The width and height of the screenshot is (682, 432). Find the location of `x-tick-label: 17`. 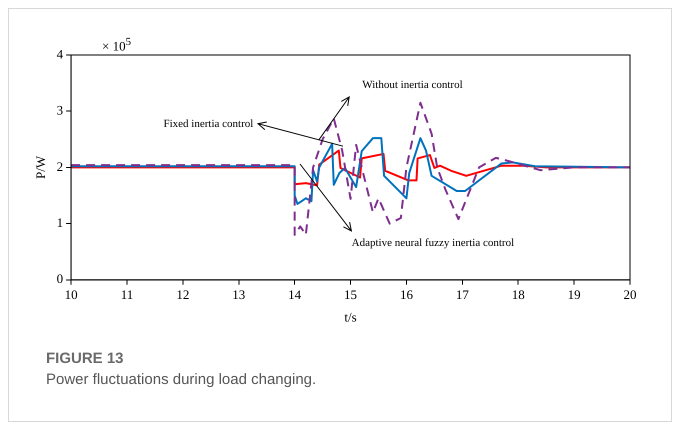

x-tick-label: 17 is located at coordinates (463, 294).